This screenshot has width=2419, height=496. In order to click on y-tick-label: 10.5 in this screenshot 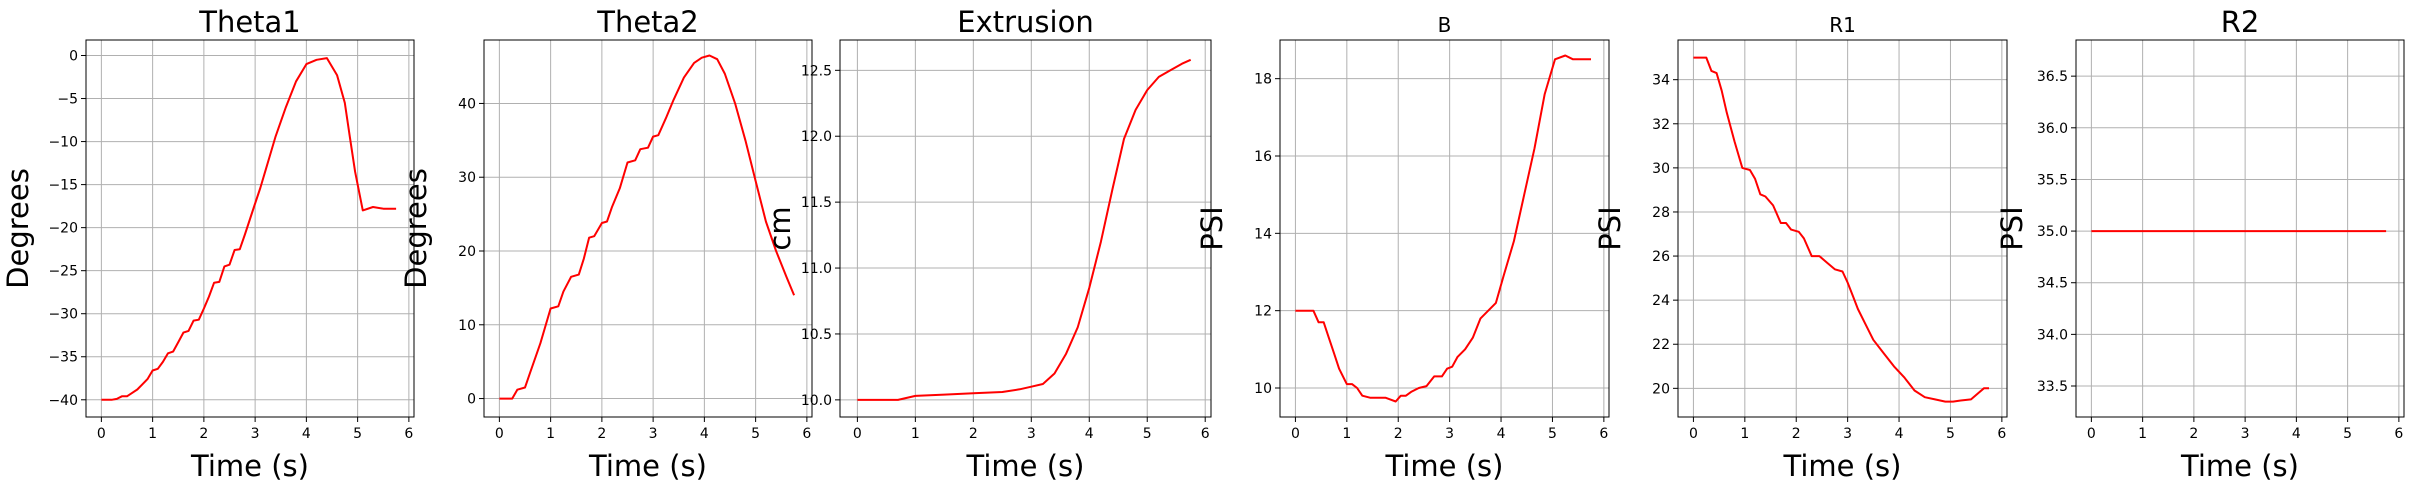, I will do `click(816, 335)`.